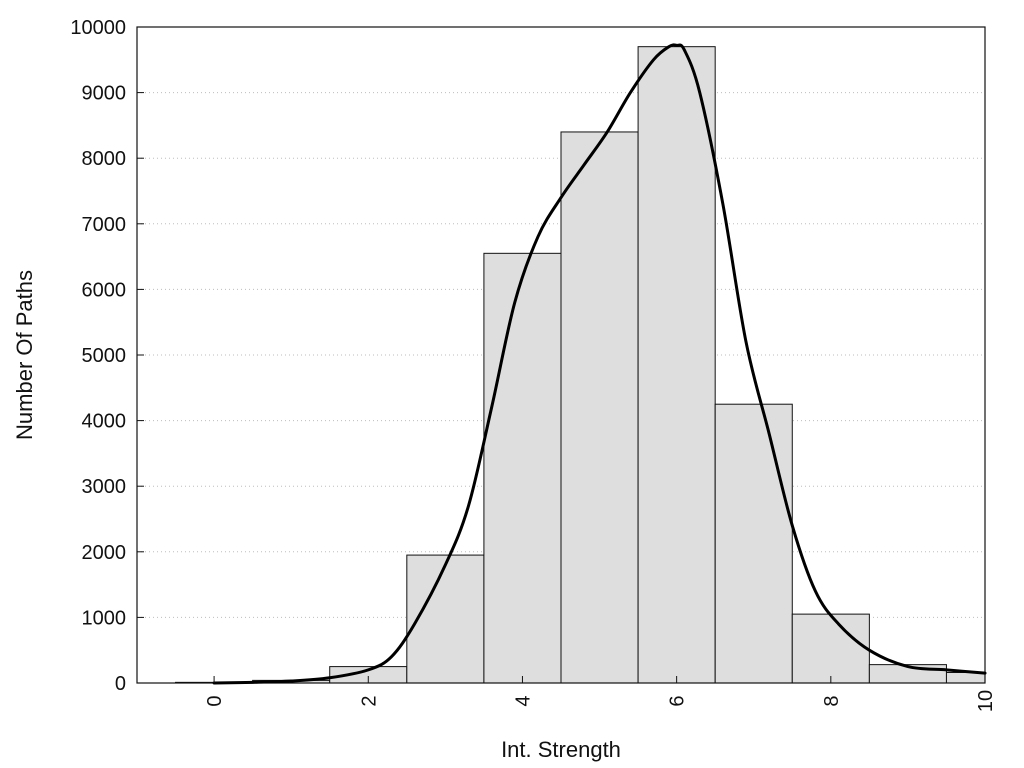  What do you see at coordinates (523, 700) in the screenshot?
I see `x-tick-label: 4` at bounding box center [523, 700].